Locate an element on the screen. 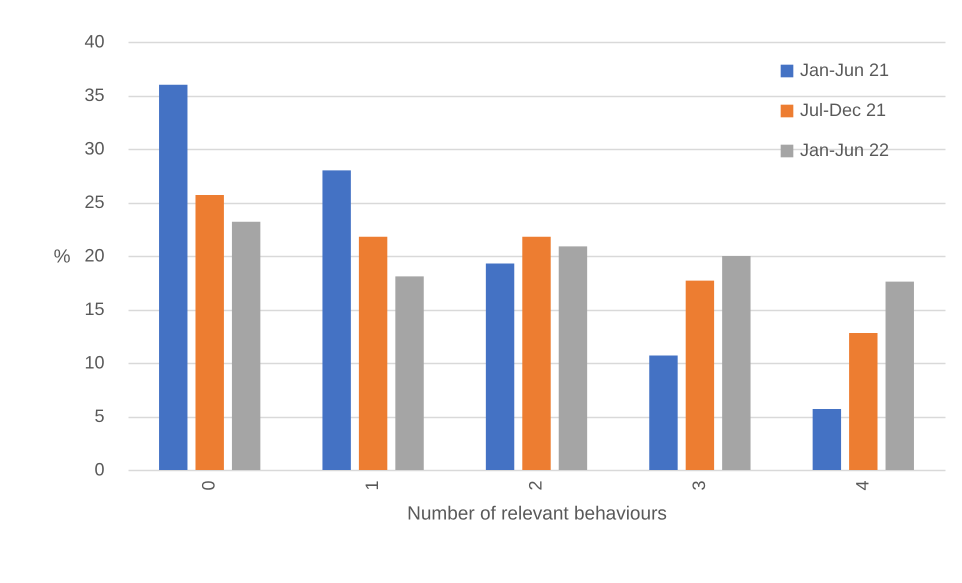 This screenshot has width=962, height=583. legend-label: Jan-Jun 21 is located at coordinates (845, 70).